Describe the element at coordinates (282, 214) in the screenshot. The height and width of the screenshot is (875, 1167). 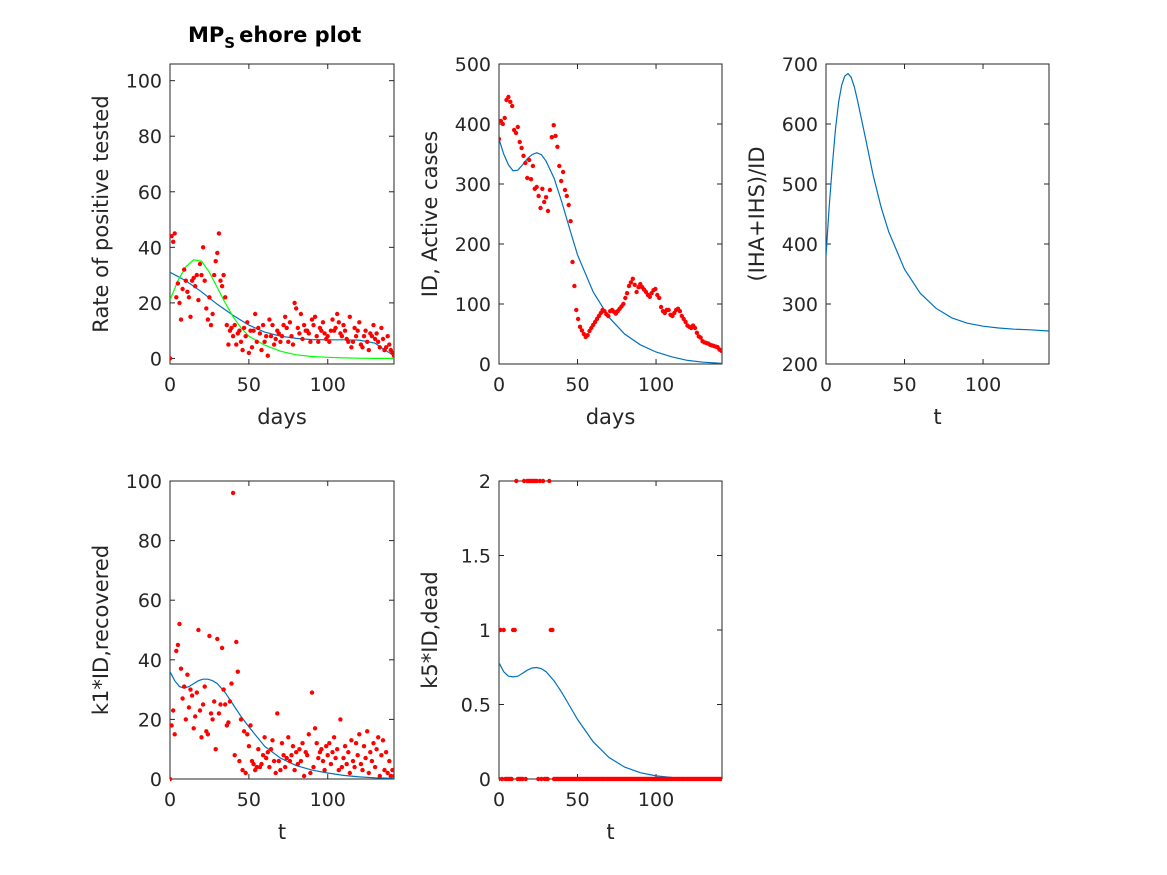
I see `axes-box` at that location.